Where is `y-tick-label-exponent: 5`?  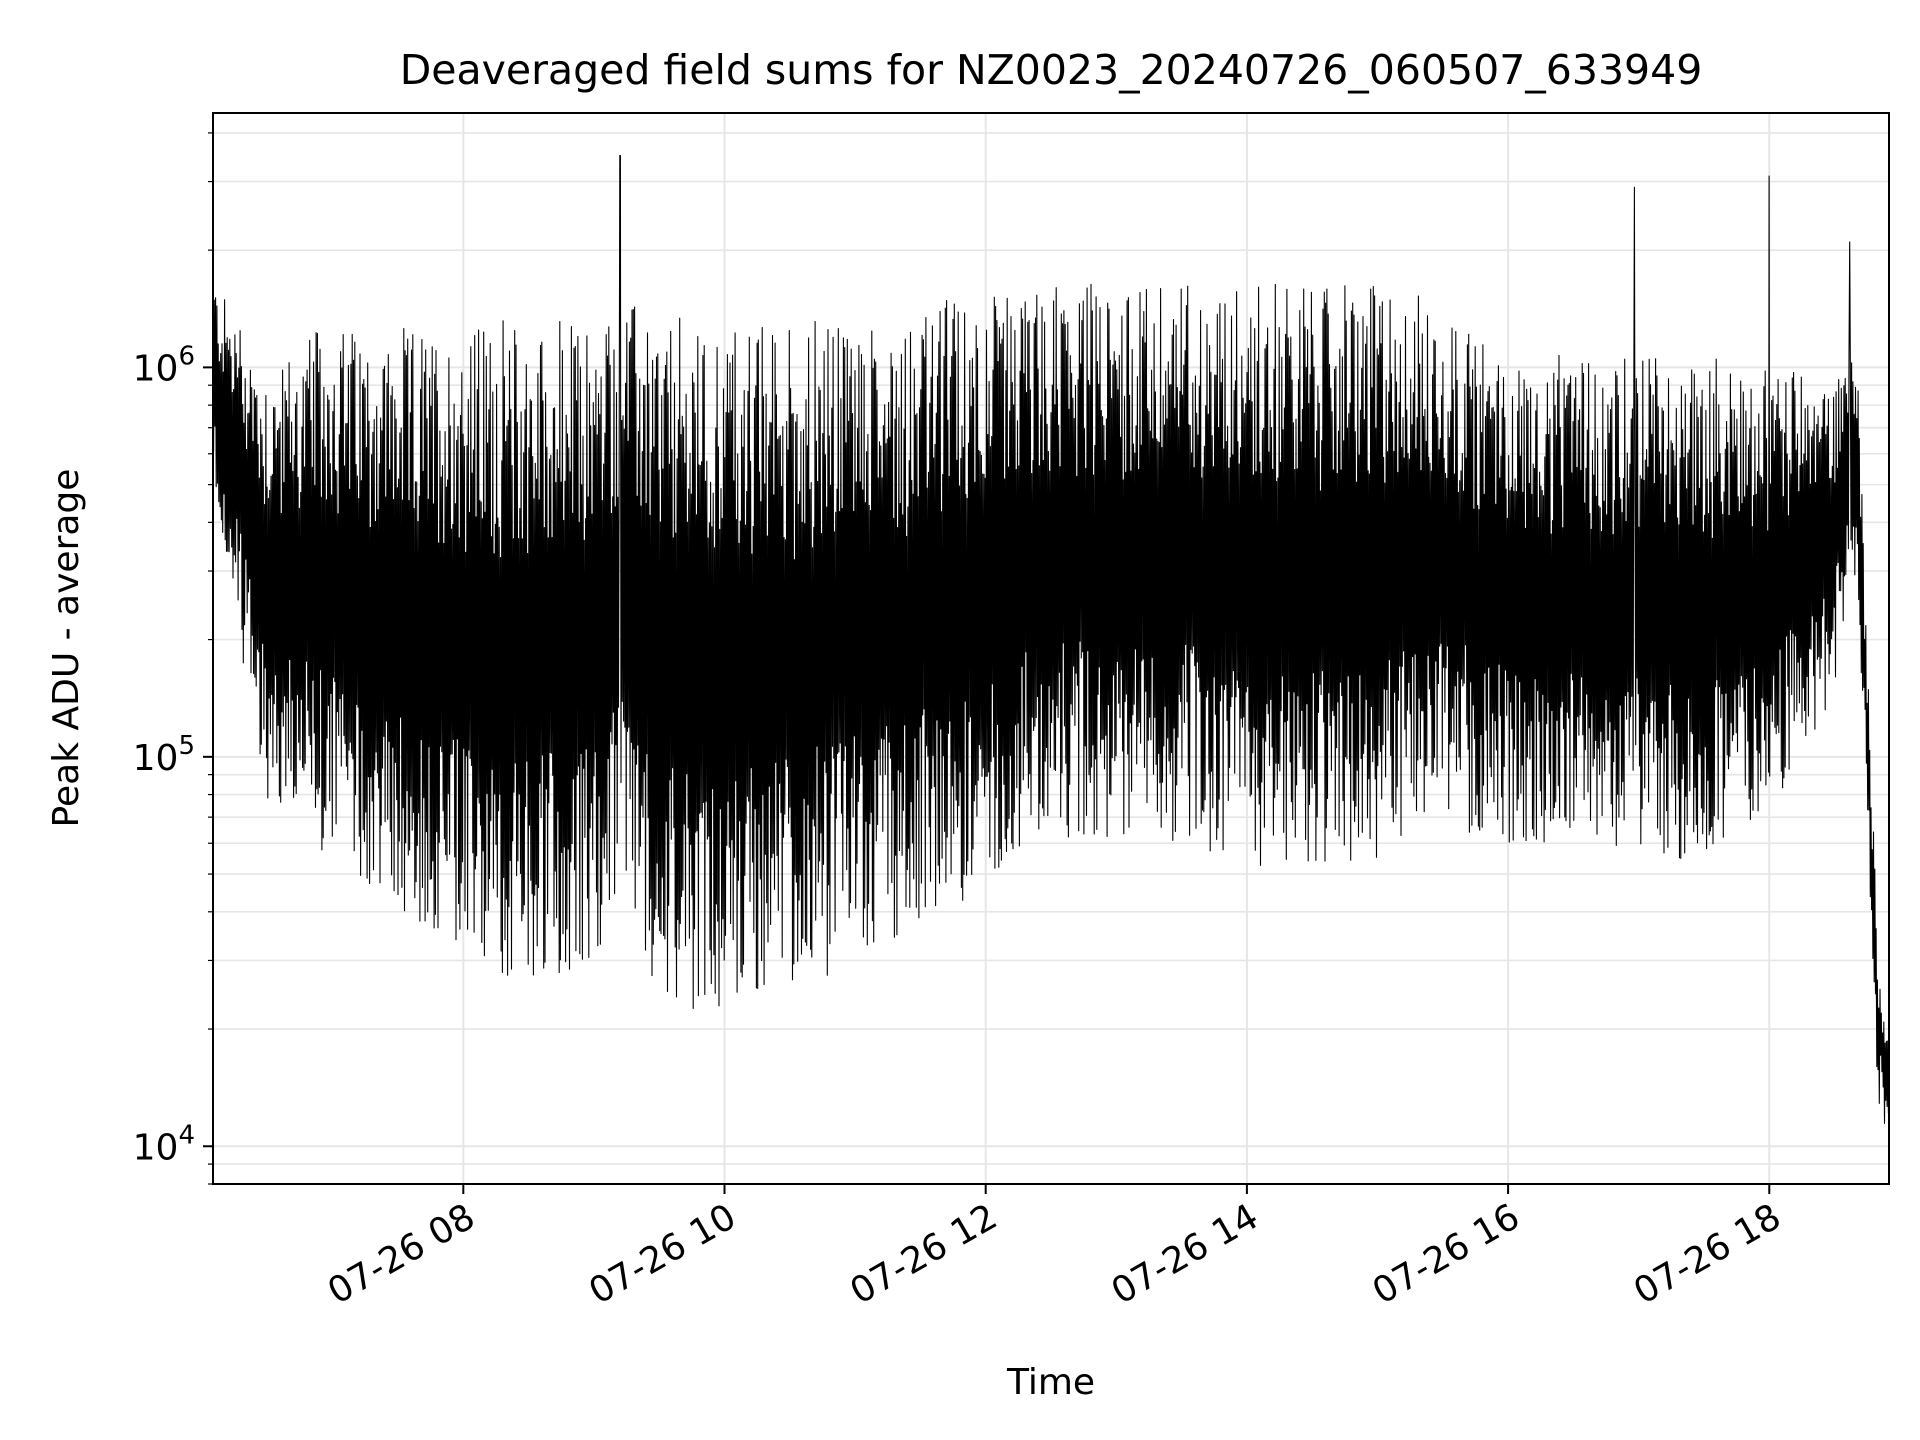 y-tick-label-exponent: 5 is located at coordinates (186, 746).